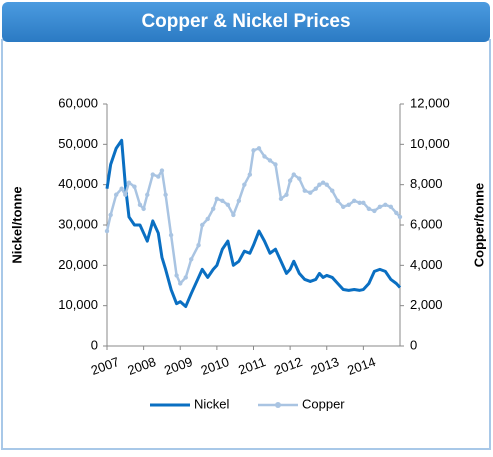  What do you see at coordinates (78, 183) in the screenshot?
I see `y-tick-label: 40,000` at bounding box center [78, 183].